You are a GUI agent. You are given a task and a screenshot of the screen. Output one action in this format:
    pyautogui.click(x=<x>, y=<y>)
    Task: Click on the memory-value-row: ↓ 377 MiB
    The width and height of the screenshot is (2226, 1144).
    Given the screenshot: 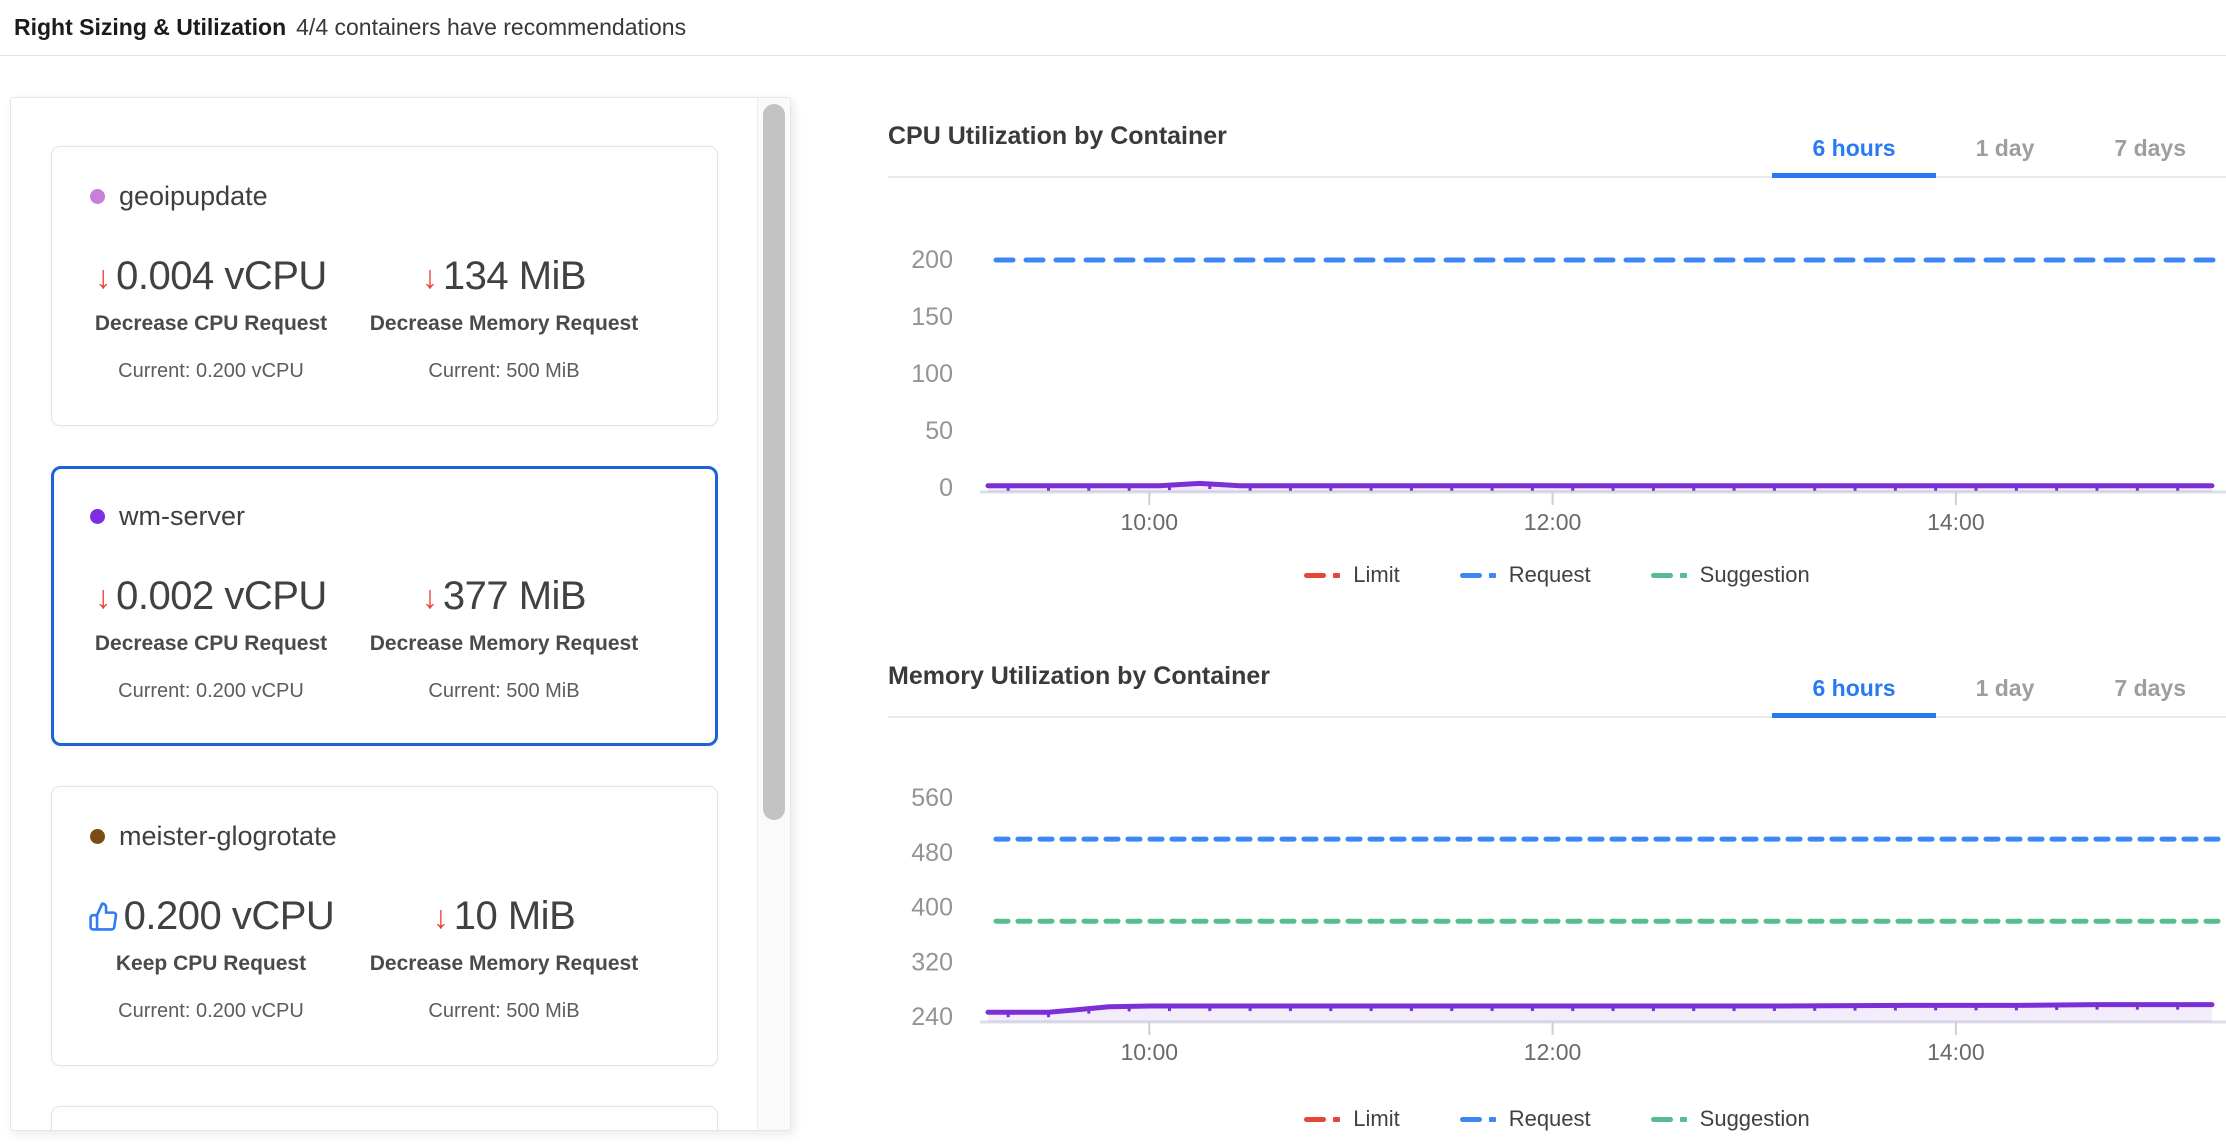 What is the action you would take?
    pyautogui.click(x=504, y=596)
    